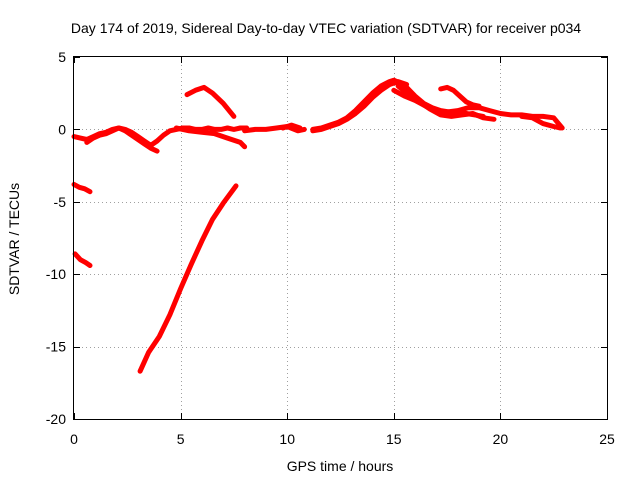 The width and height of the screenshot is (640, 480). Describe the element at coordinates (340, 466) in the screenshot. I see `x-axis-label: GPS time / hours` at that location.